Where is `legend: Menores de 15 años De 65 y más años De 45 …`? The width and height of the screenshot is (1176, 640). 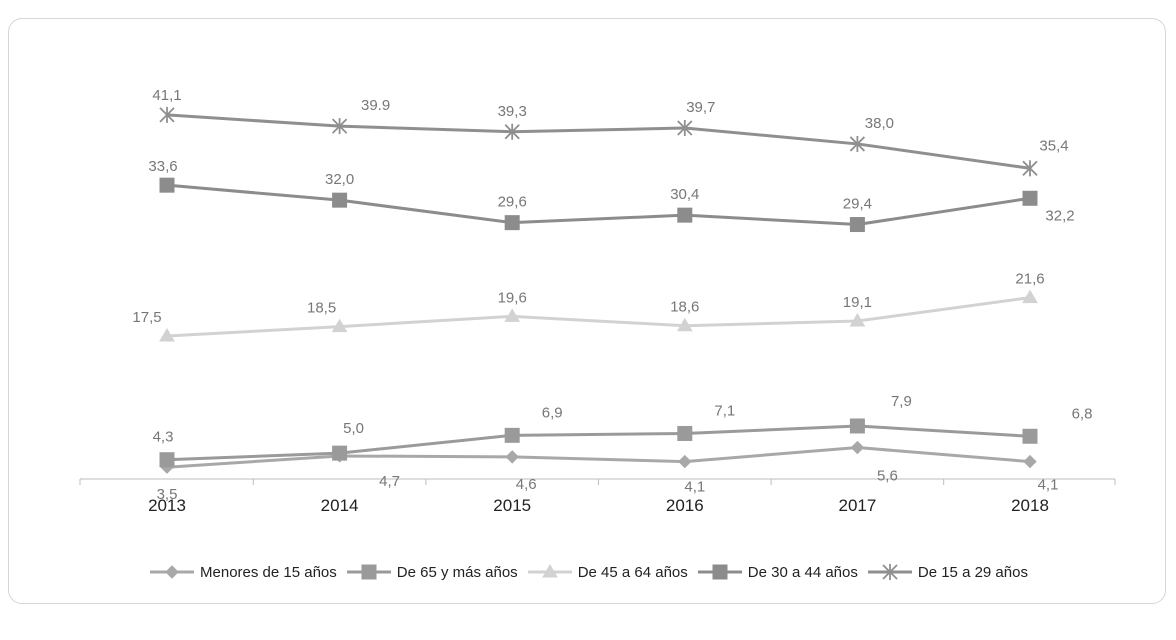
legend: Menores de 15 años De 65 y más años De 45 … is located at coordinates (588, 572).